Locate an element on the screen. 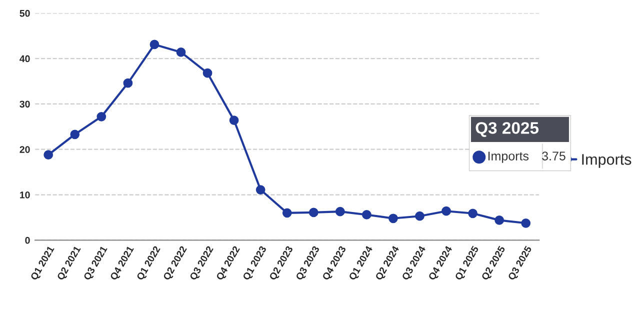 This screenshot has width=638, height=329. y-tick-label: 0 is located at coordinates (27, 240).